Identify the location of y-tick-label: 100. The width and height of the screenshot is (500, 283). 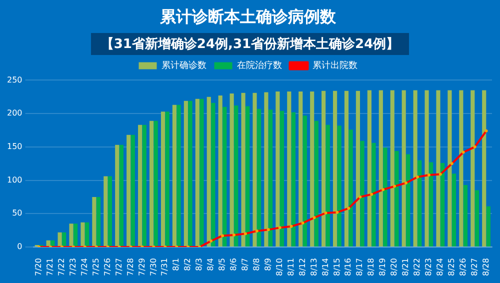
(14, 179).